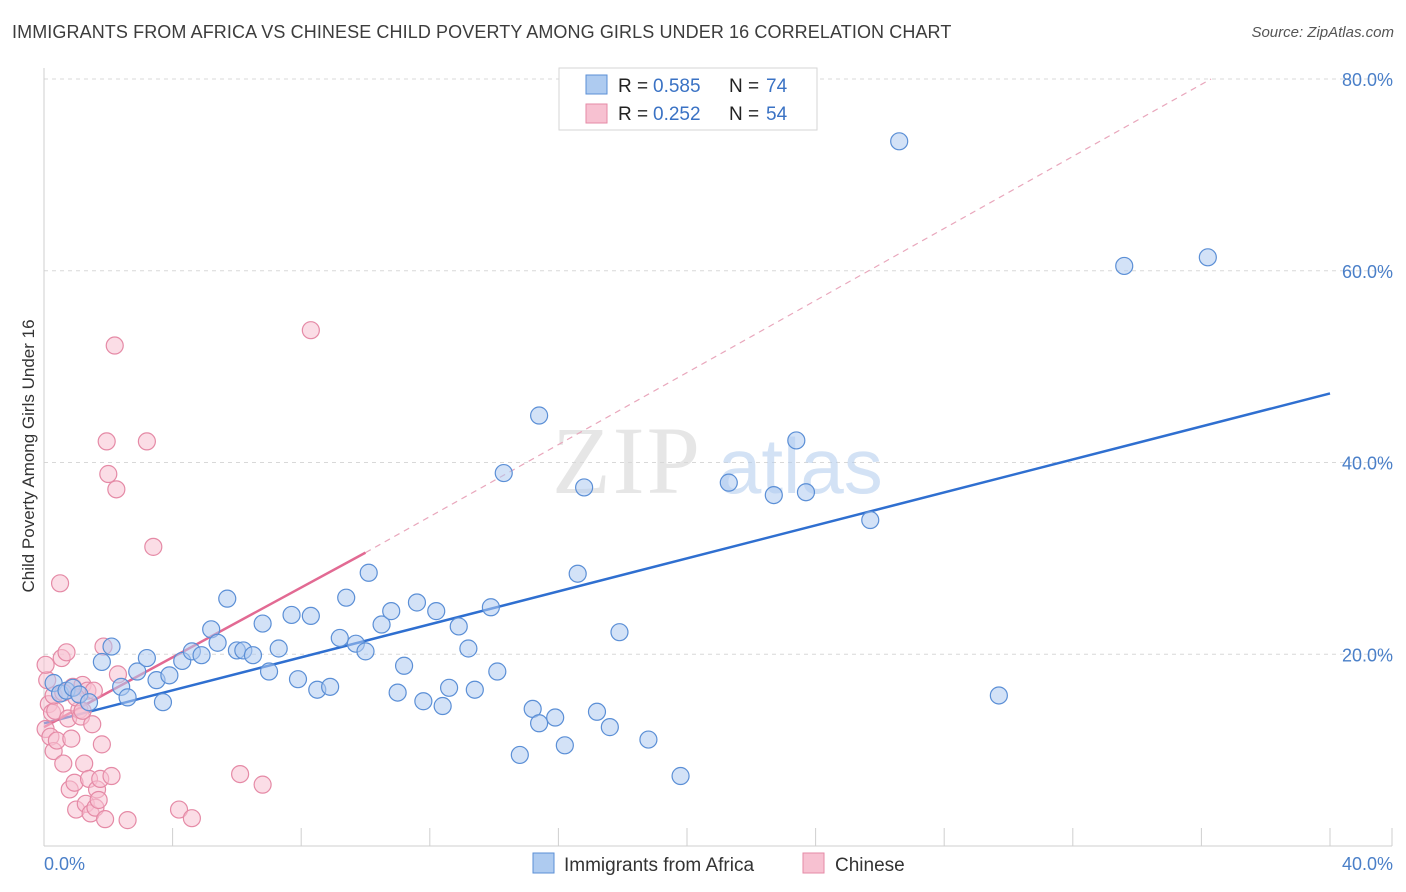 The image size is (1406, 892). Describe the element at coordinates (744, 114) in the screenshot. I see `legend-n-label-chinese: N =` at that location.